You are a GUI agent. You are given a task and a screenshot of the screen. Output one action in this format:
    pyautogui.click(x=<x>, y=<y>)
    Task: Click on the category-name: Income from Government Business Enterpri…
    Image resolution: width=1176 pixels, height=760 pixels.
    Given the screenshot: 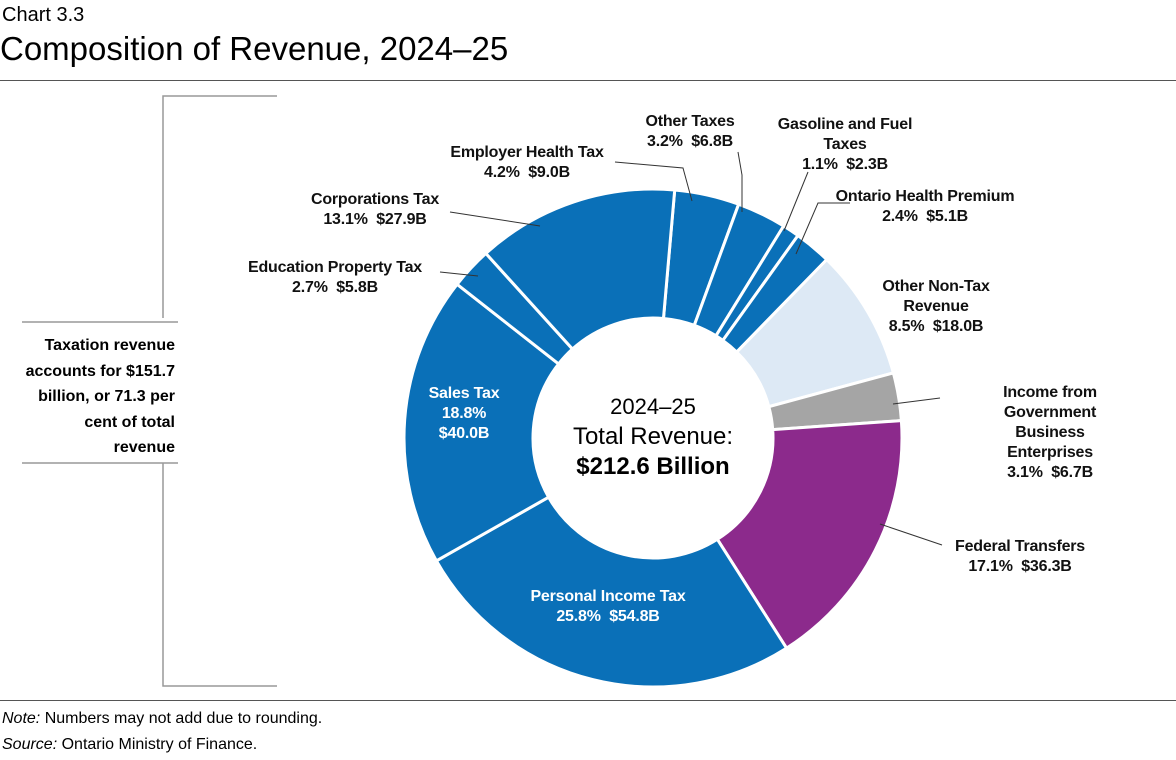 What is the action you would take?
    pyautogui.click(x=1050, y=422)
    